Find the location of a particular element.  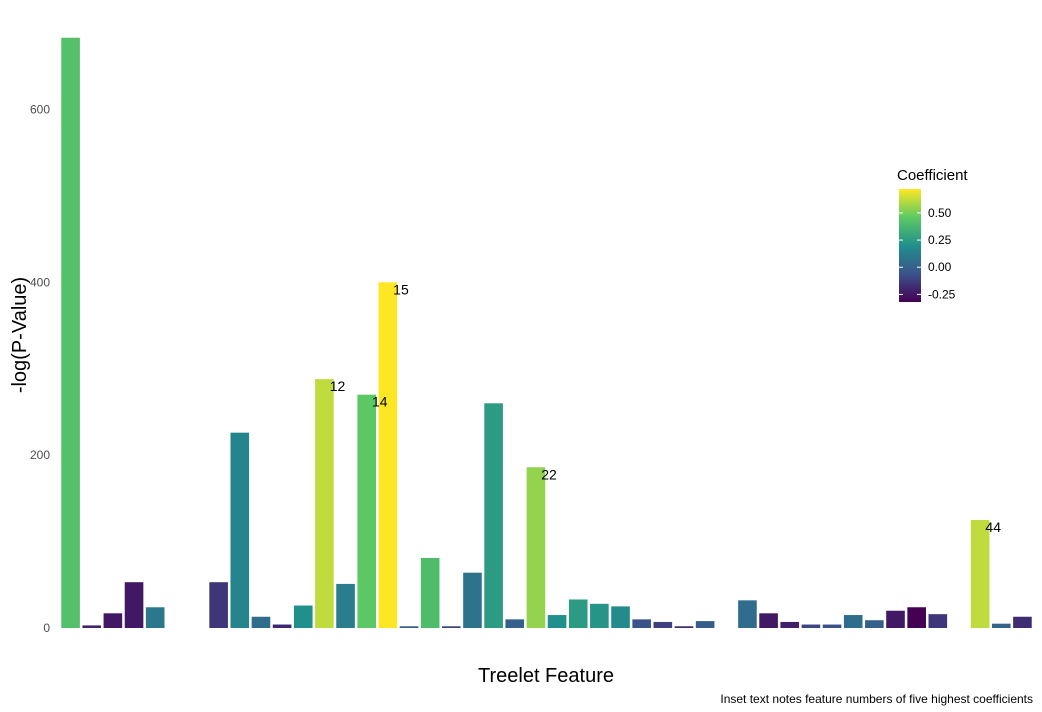

y-tick-label: 200 is located at coordinates (40, 455).